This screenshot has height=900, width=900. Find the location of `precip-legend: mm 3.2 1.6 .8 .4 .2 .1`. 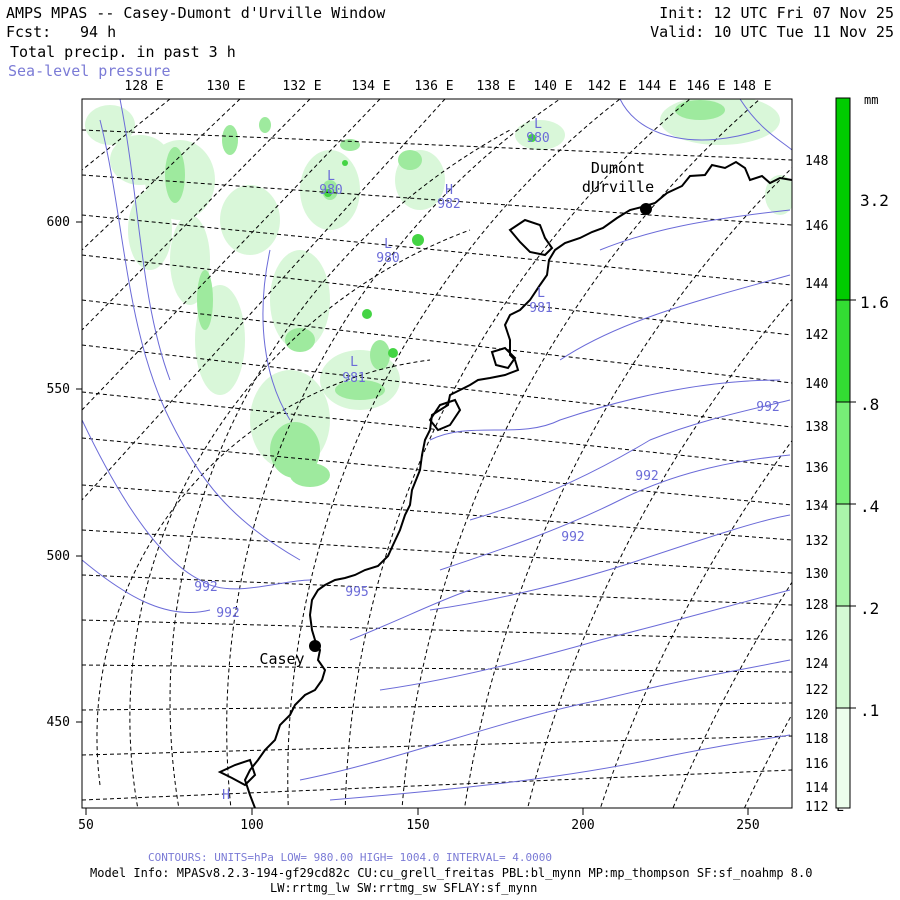

precip-legend: mm 3.2 1.6 .8 .4 .2 .1 is located at coordinates (862, 451).